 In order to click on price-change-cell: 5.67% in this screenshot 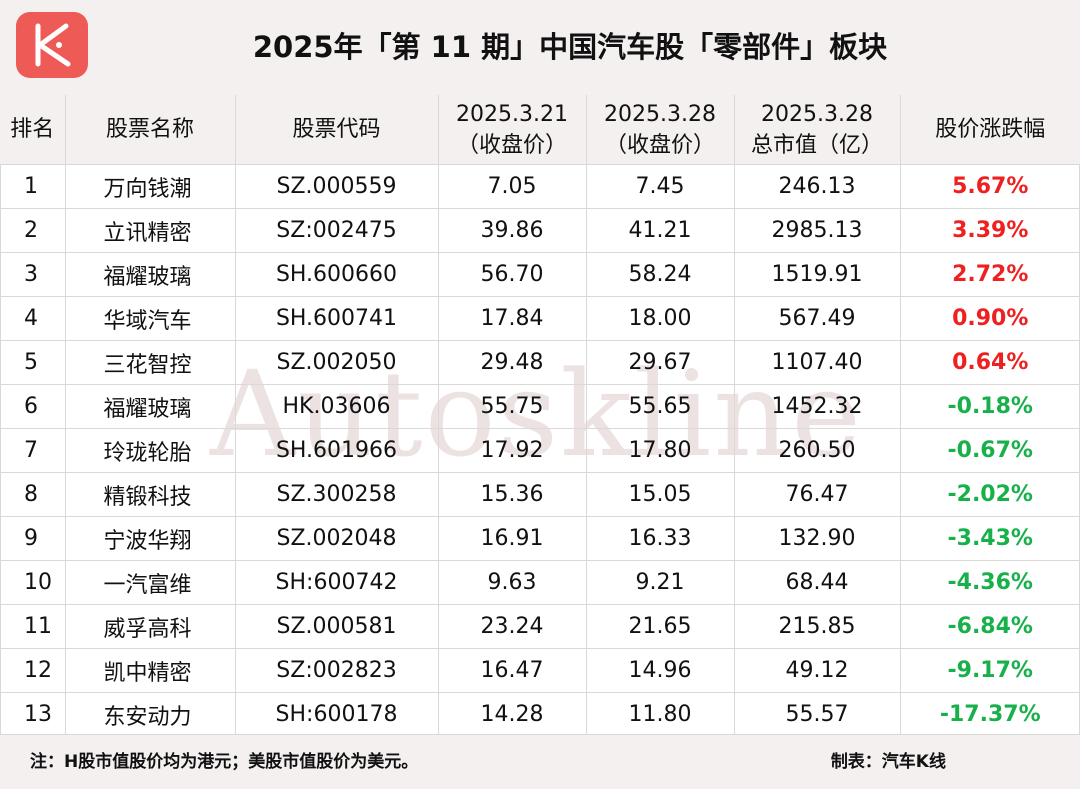, I will do `click(990, 186)`.